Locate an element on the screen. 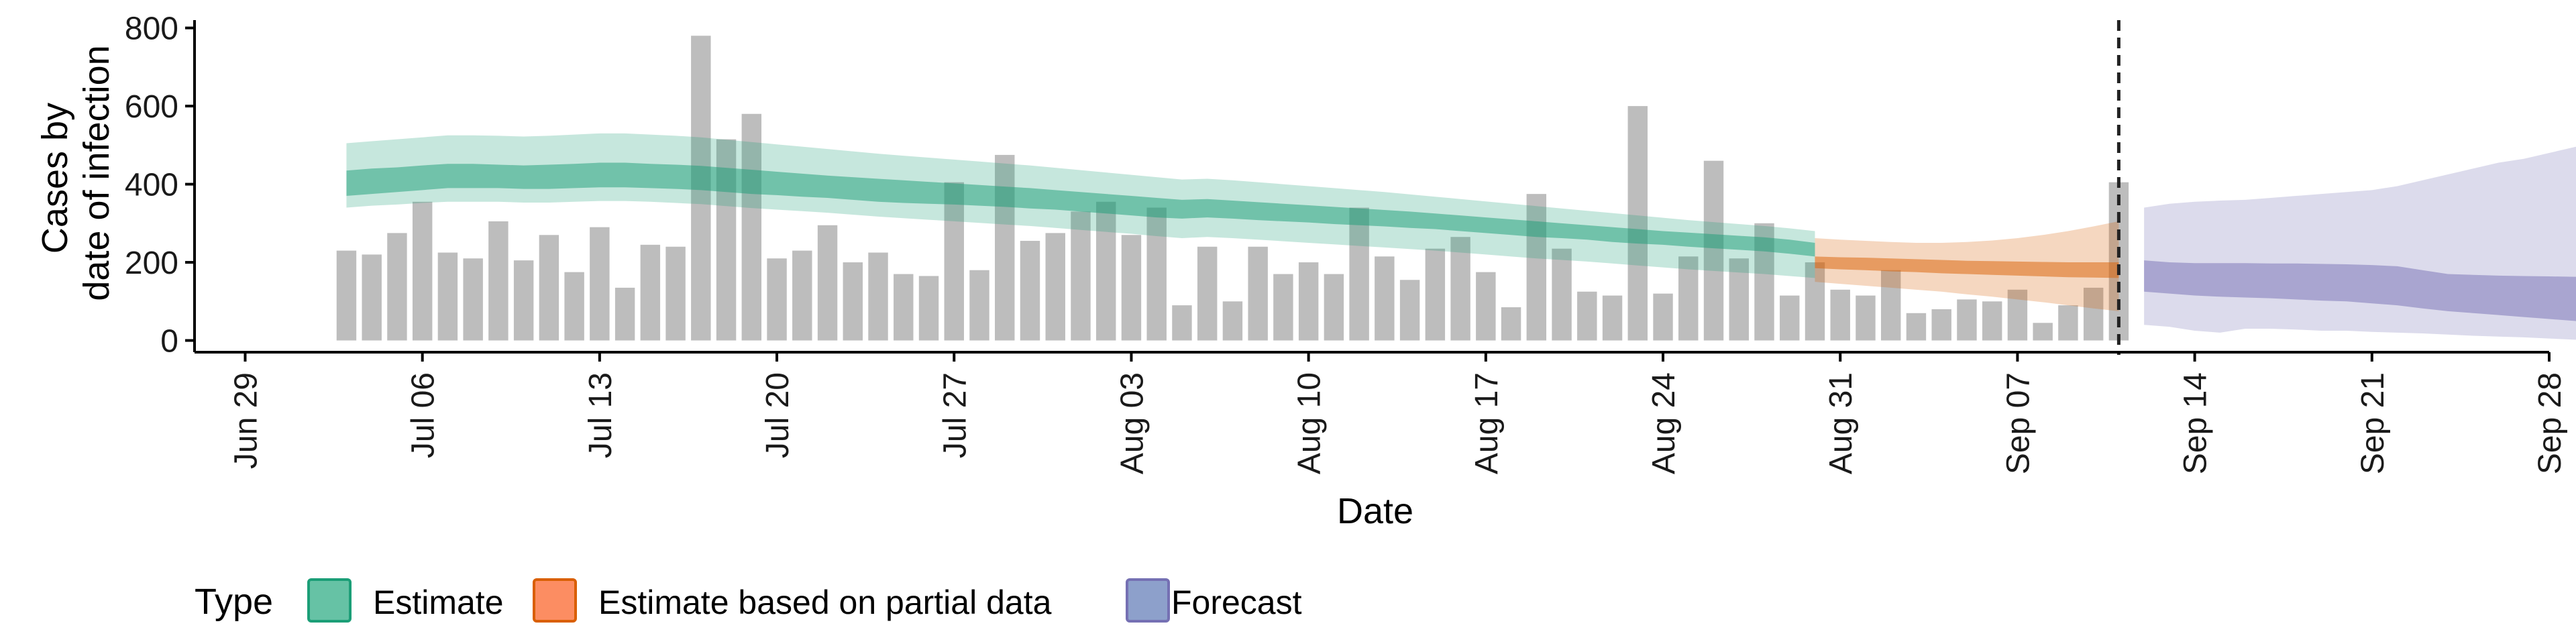 The width and height of the screenshot is (2576, 644). legend-key-forecast is located at coordinates (1148, 600).